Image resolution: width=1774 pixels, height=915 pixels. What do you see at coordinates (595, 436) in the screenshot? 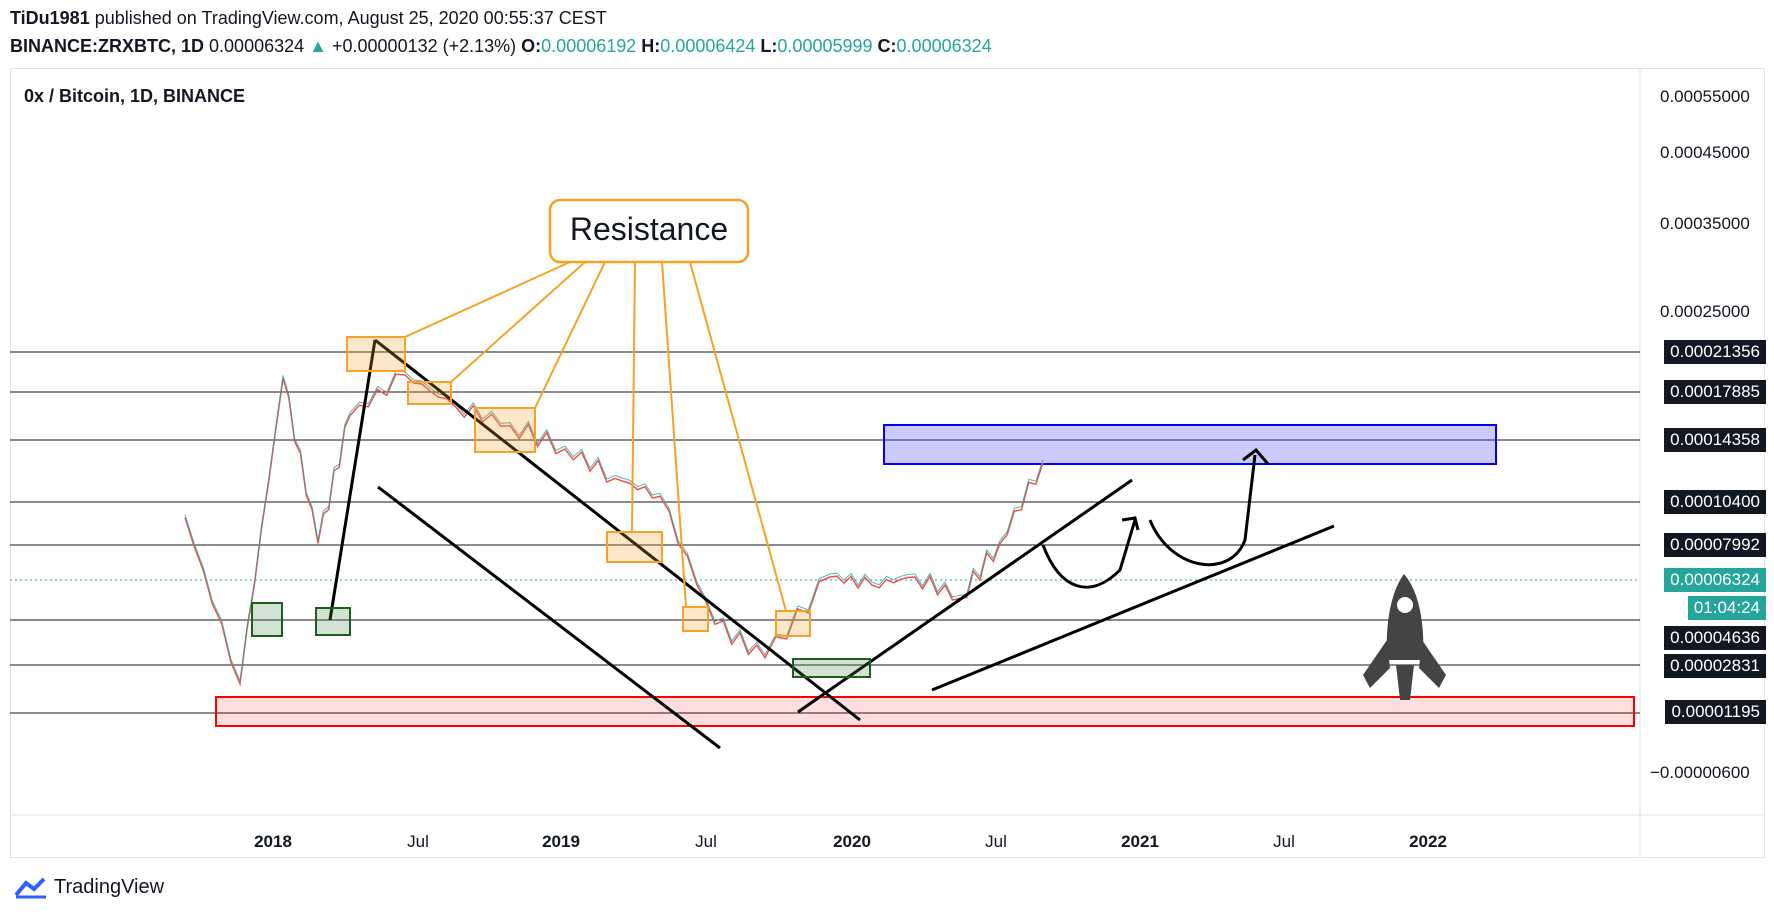
I see `callout-connectors` at bounding box center [595, 436].